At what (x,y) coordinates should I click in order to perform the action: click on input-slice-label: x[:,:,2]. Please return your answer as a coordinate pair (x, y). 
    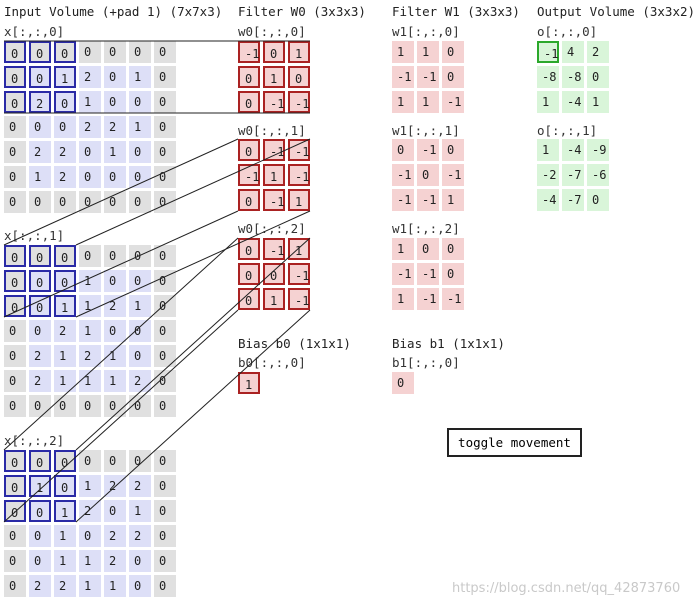
    Looking at the image, I should click on (34, 440).